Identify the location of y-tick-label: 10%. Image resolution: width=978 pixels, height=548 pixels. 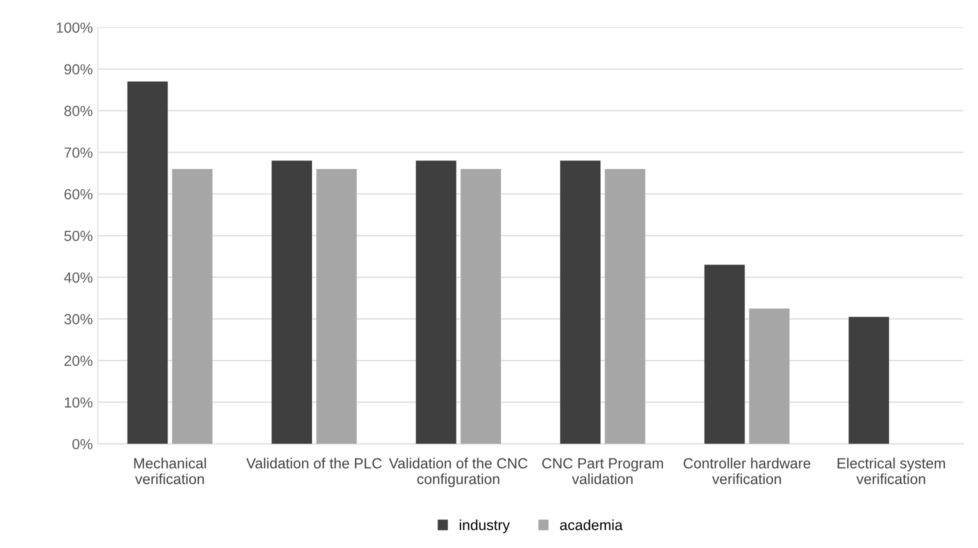
(78, 402).